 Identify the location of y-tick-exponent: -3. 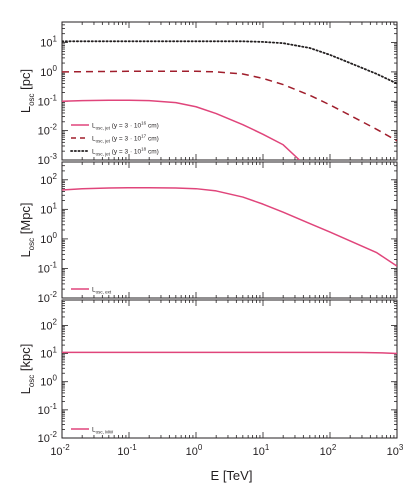
(54, 156).